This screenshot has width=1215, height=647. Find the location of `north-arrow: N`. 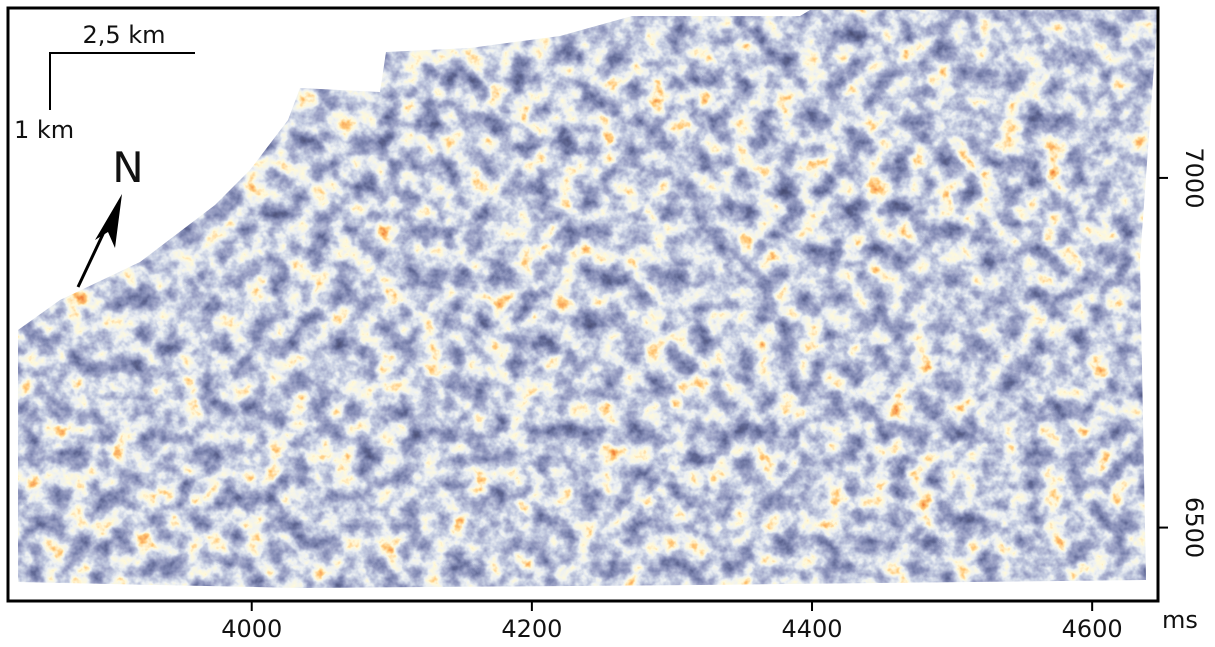

north-arrow: N is located at coordinates (110, 215).